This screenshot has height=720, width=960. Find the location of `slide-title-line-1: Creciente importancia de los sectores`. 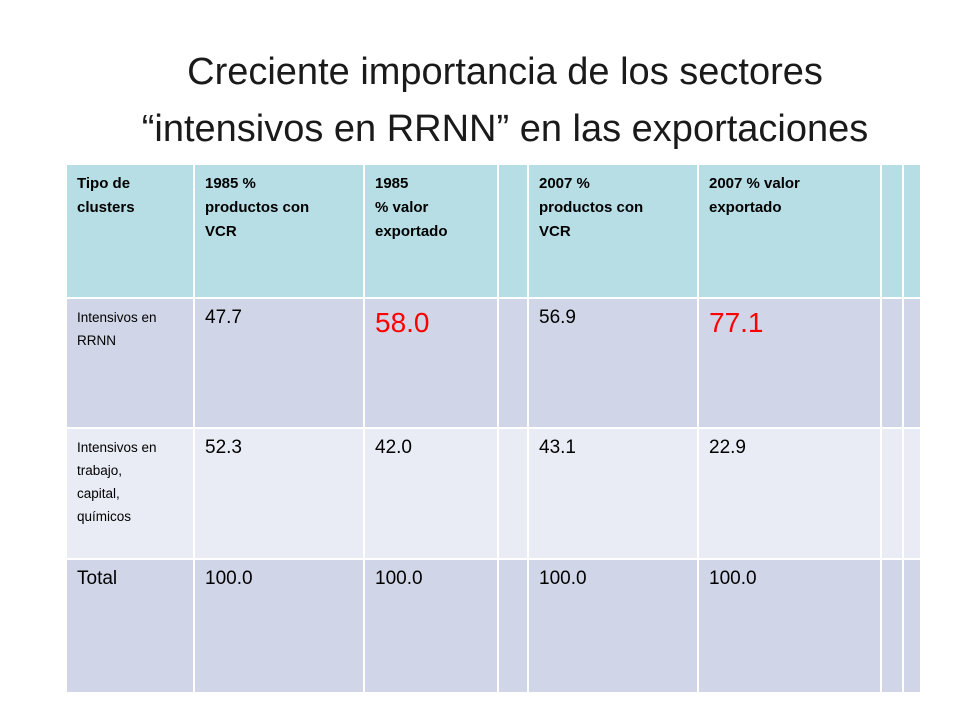

slide-title-line-1: Creciente importancia de los sectores is located at coordinates (505, 72).